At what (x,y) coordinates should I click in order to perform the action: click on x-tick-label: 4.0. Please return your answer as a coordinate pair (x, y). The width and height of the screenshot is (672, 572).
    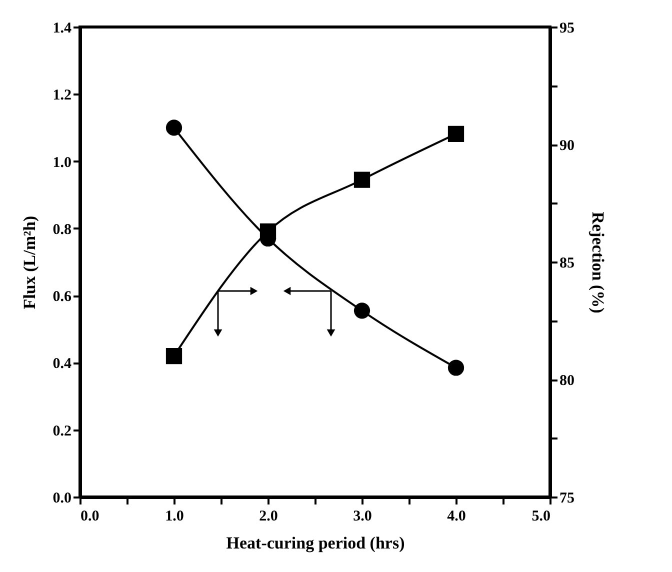
    Looking at the image, I should click on (456, 516).